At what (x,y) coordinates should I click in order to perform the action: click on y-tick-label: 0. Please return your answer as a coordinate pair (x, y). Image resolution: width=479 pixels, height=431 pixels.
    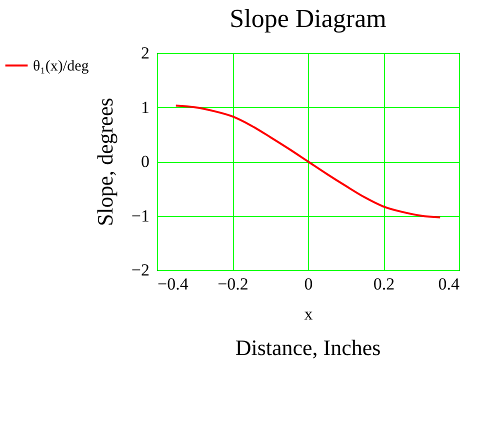
    Looking at the image, I should click on (145, 161).